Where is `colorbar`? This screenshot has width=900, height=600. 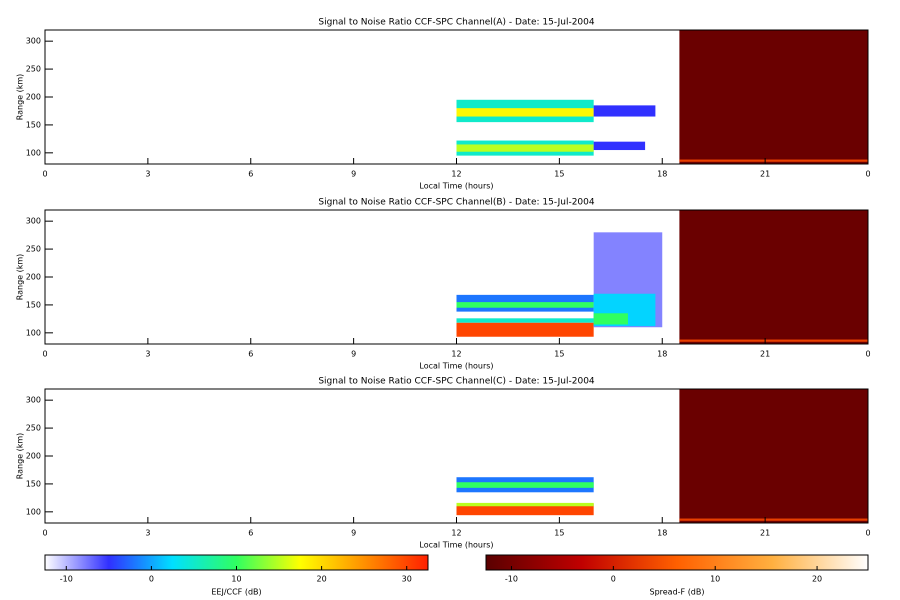
colorbar is located at coordinates (677, 562).